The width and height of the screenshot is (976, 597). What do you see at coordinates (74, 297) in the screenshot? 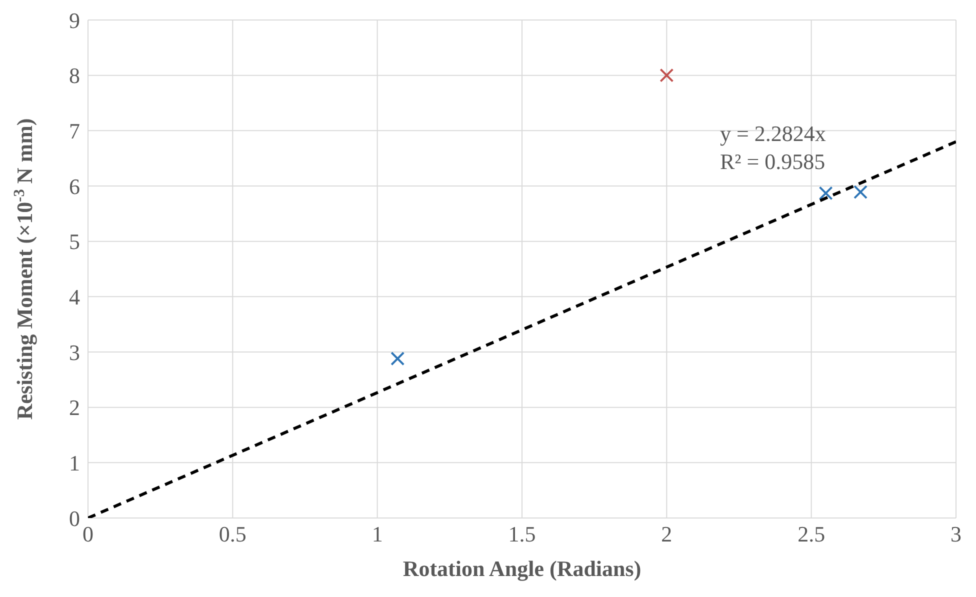
I see `y-tick-label: 4` at bounding box center [74, 297].